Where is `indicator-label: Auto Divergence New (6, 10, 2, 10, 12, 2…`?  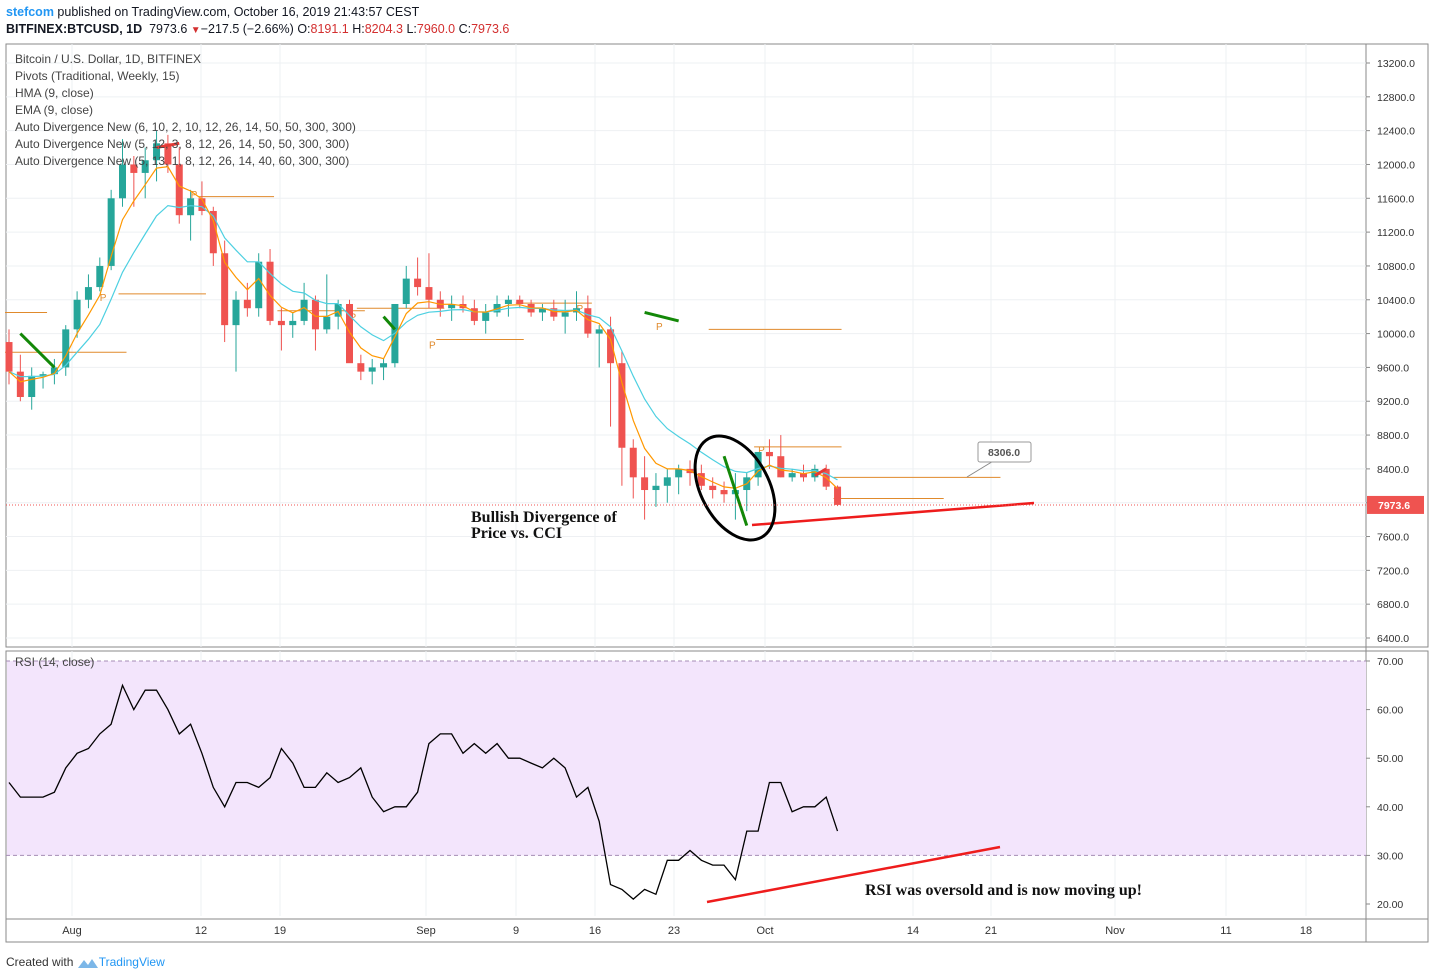
indicator-label: Auto Divergence New (6, 10, 2, 10, 12, 2… is located at coordinates (185, 127).